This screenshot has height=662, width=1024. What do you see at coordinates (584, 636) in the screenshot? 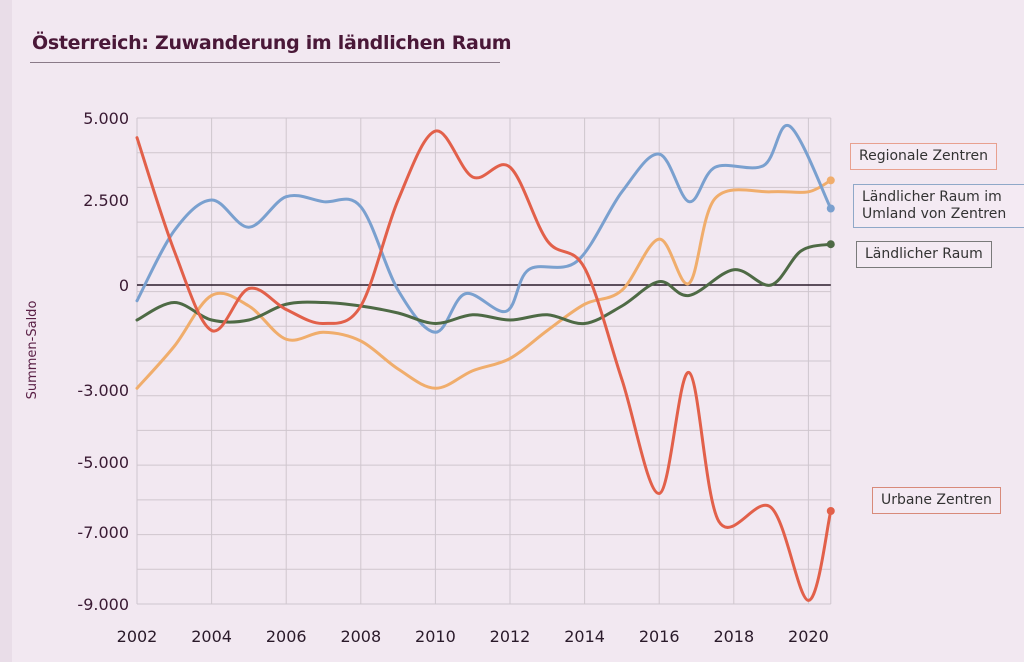
I see `x-tick-label: 2014` at bounding box center [584, 636].